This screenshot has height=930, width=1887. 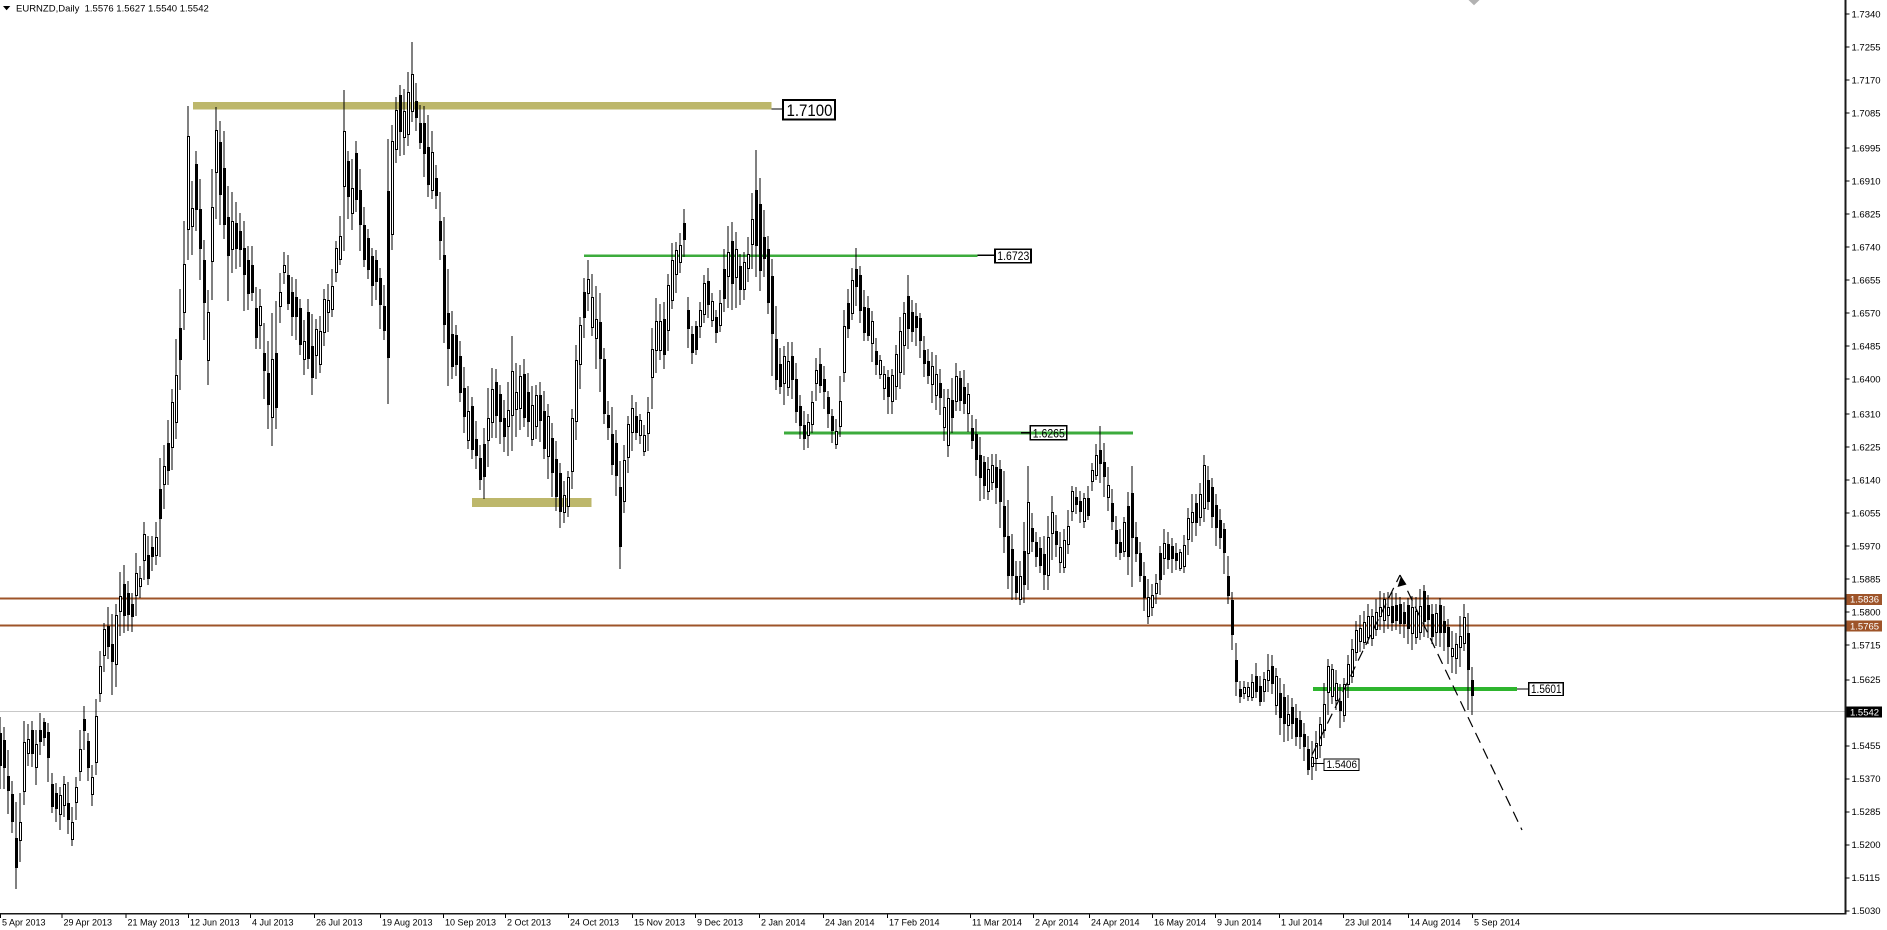 What do you see at coordinates (997, 922) in the screenshot?
I see `svg-text: 11 Mar 2014` at bounding box center [997, 922].